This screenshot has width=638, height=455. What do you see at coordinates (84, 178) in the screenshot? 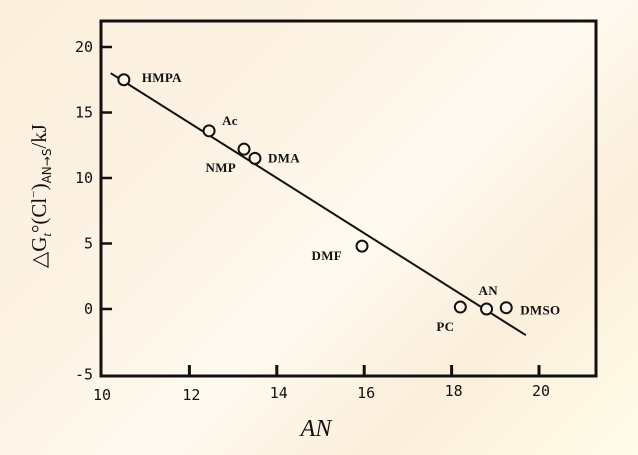
I see `y-tick-label: 10` at bounding box center [84, 178].